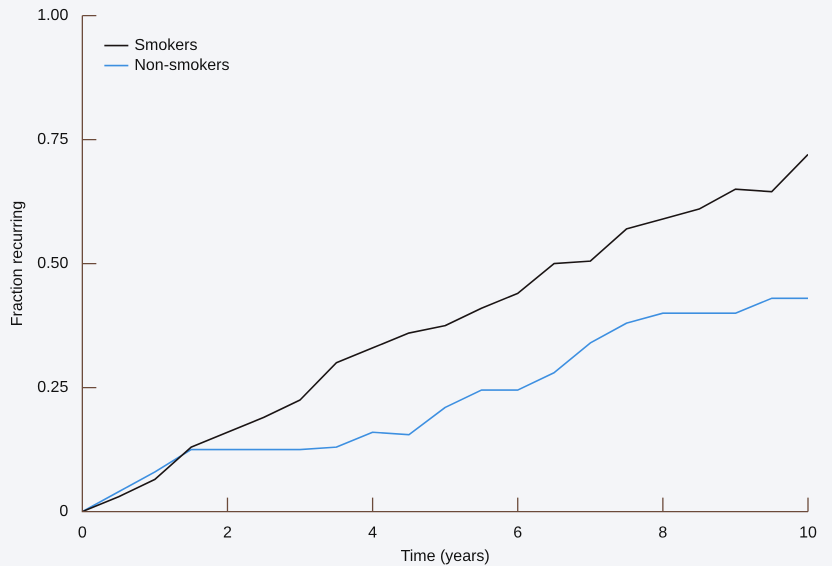 Image resolution: width=832 pixels, height=566 pixels. What do you see at coordinates (82, 533) in the screenshot?
I see `x-tick-label: 0` at bounding box center [82, 533].